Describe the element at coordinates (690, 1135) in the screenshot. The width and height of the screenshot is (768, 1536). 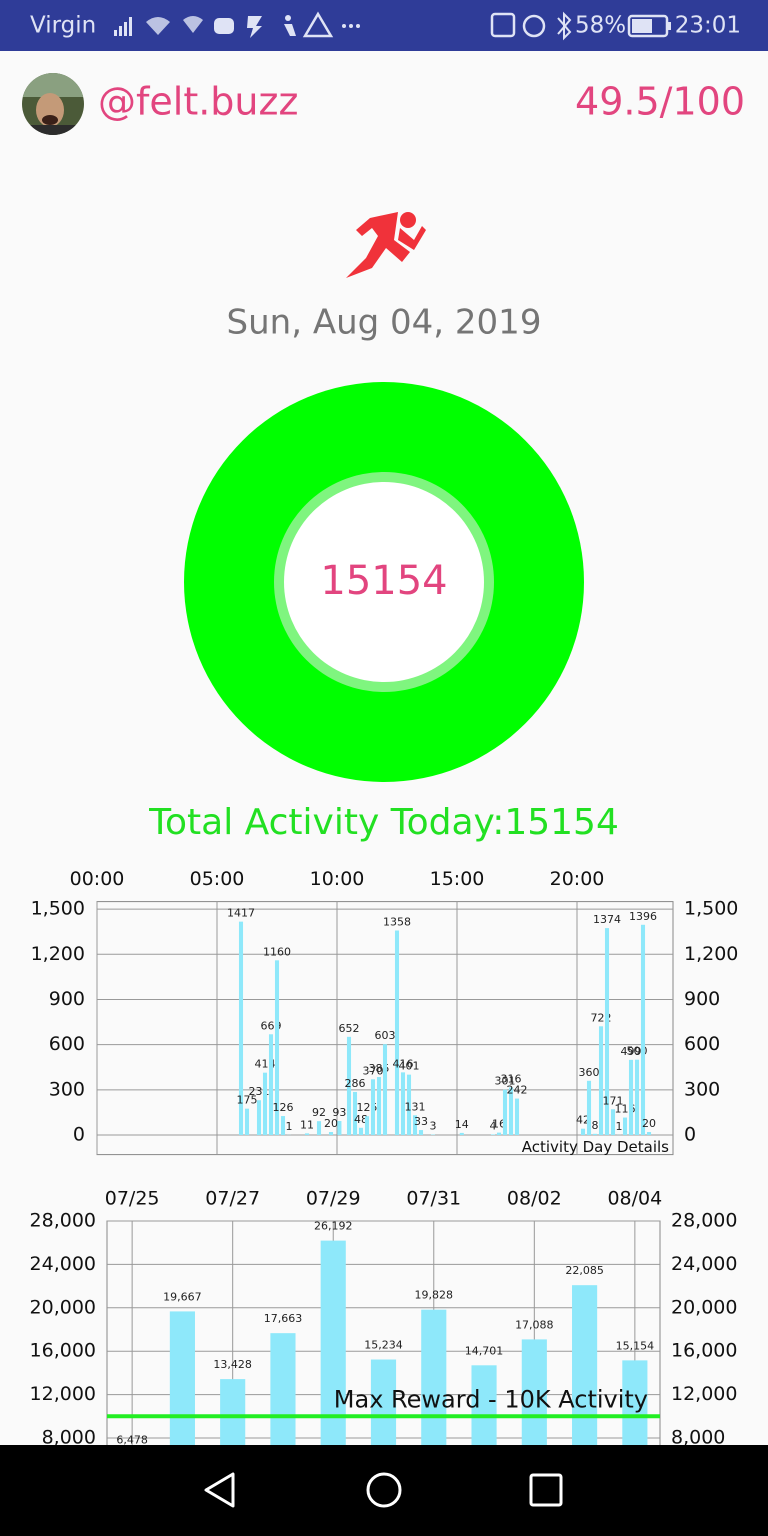
I see `y2-tick-label: 0` at that location.